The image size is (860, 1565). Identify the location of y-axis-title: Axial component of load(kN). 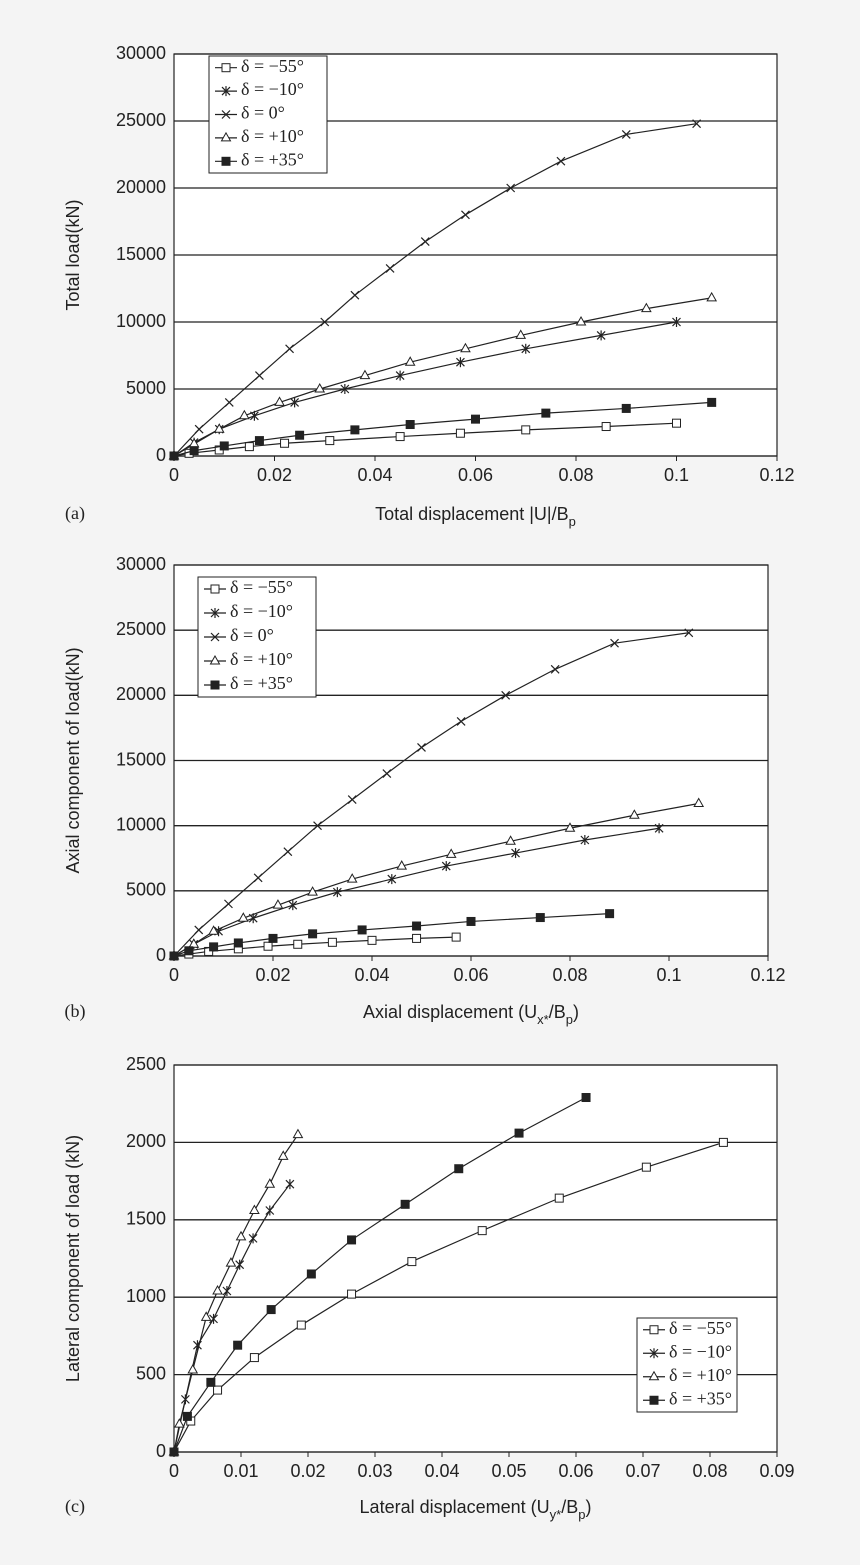
(73, 760).